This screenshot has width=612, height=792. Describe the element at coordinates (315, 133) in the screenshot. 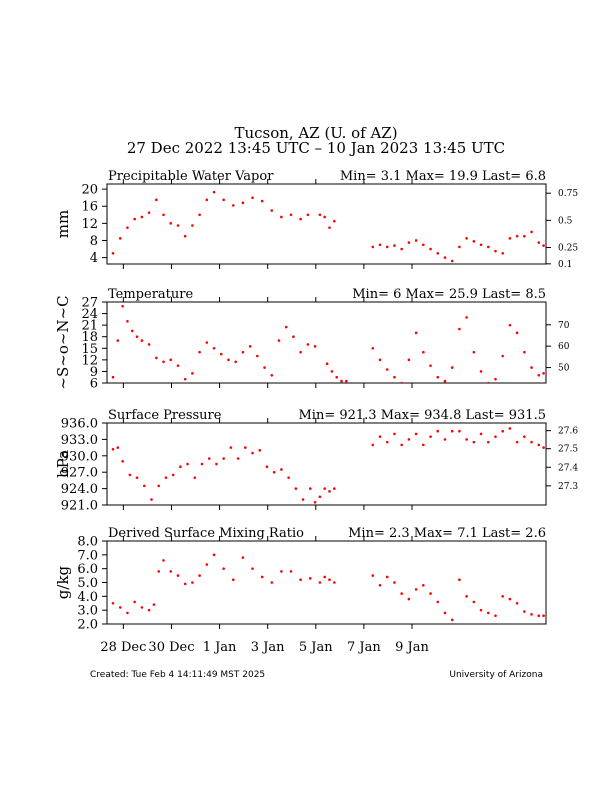

I see `chart-title: Tucson, AZ (U. of AZ)` at that location.